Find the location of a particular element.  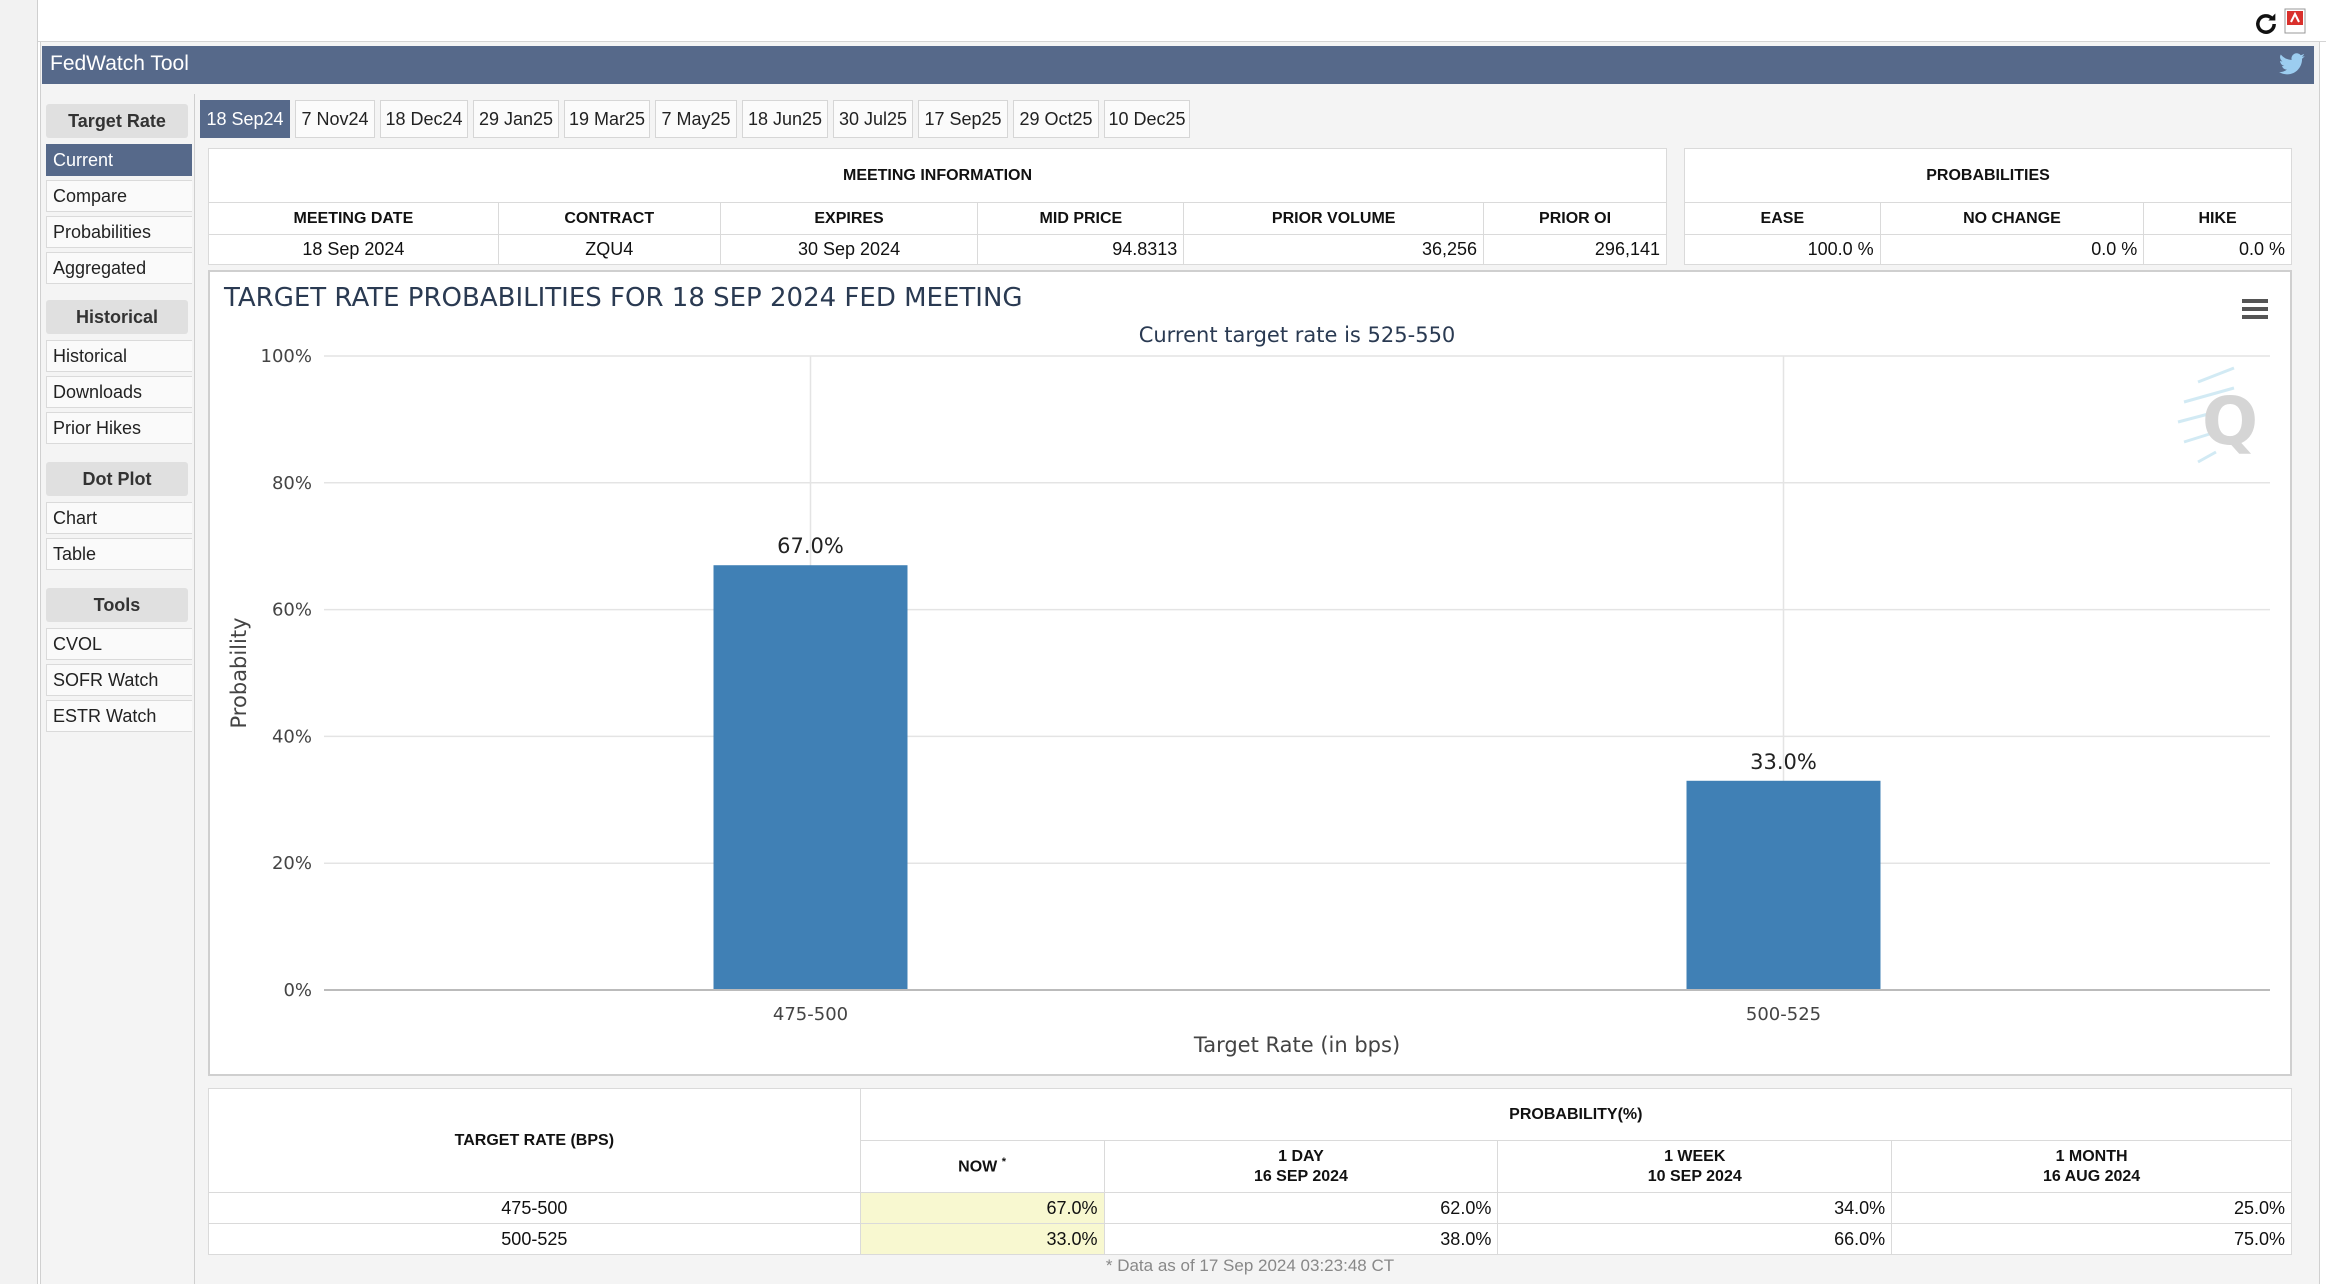

sidebar-item-aggregated: Aggregated is located at coordinates (119, 268).